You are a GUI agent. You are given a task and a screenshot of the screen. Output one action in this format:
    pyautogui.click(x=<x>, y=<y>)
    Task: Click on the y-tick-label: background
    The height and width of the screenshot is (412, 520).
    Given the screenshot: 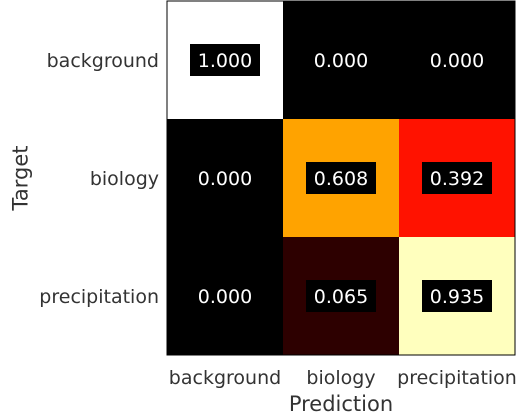 What is the action you would take?
    pyautogui.click(x=103, y=61)
    